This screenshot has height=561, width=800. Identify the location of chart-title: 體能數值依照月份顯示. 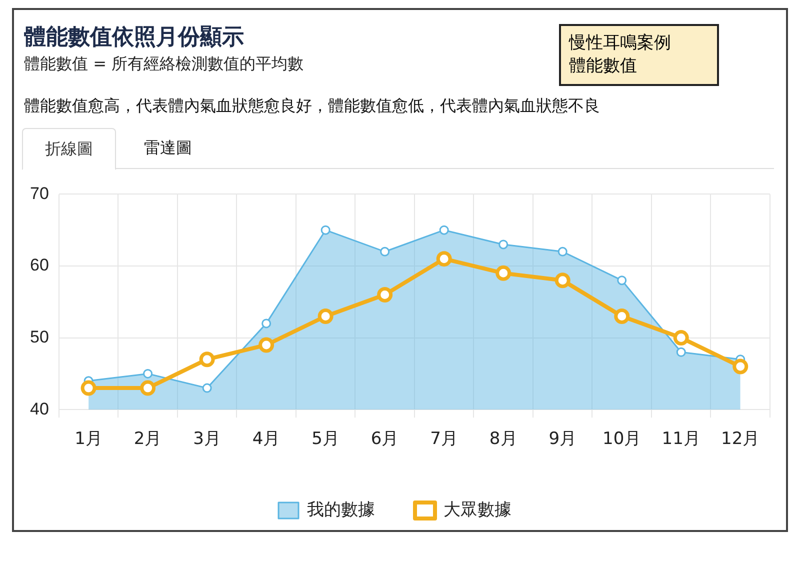
(134, 38).